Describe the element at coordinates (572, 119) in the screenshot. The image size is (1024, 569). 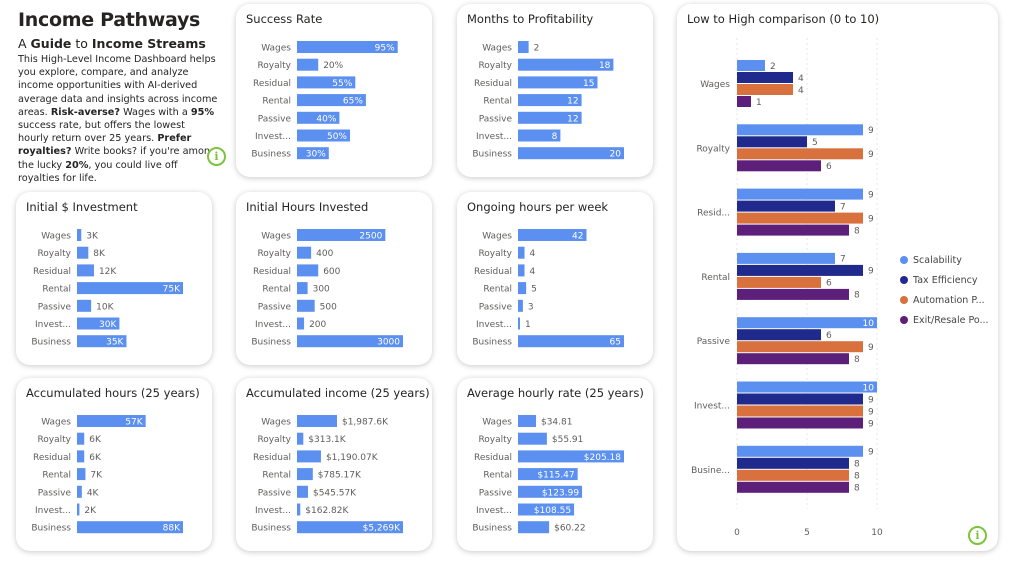
I see `data-label: 12` at that location.